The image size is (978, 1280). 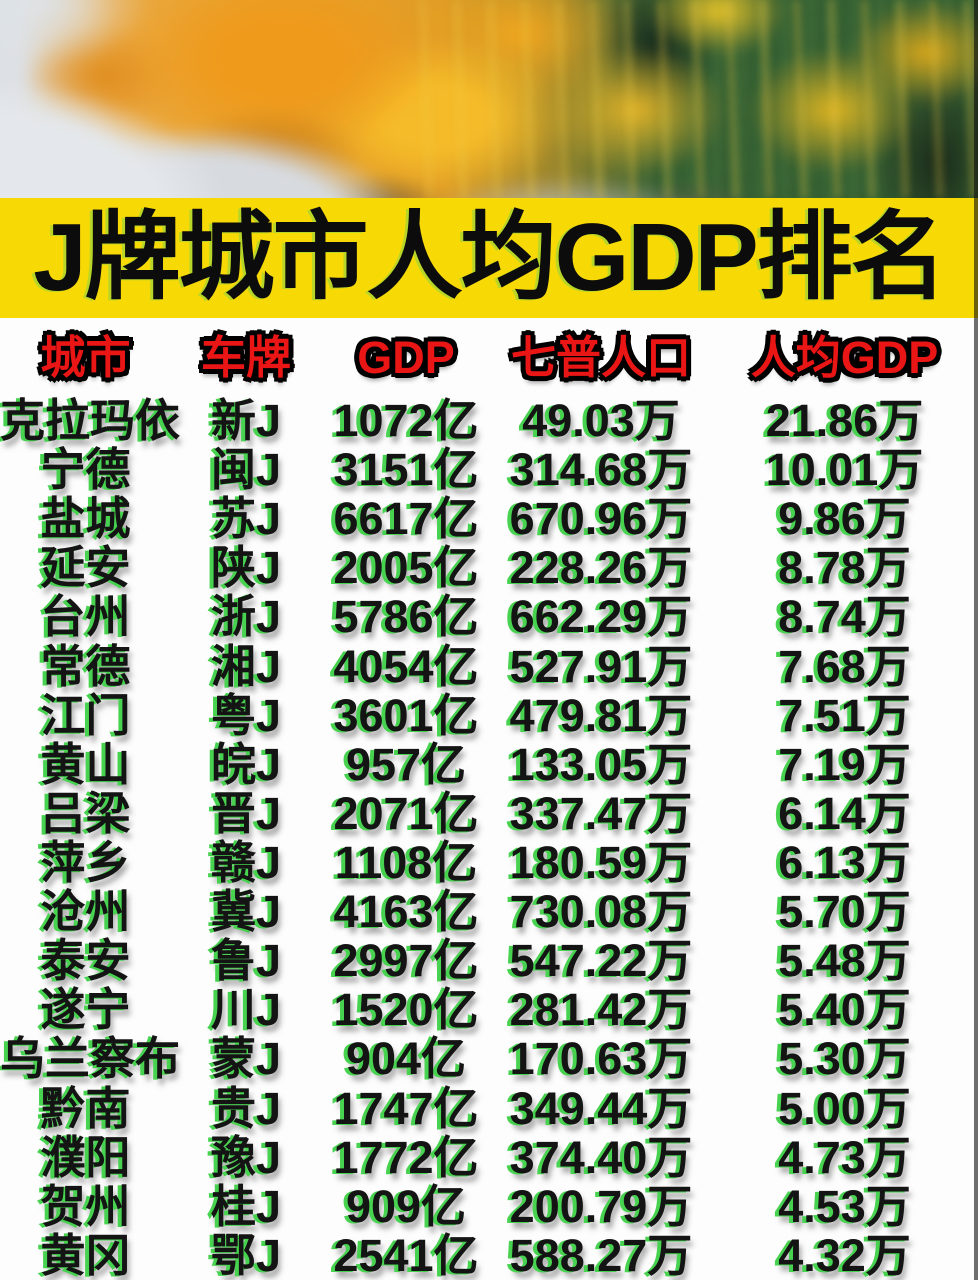 What do you see at coordinates (85, 715) in the screenshot?
I see `city-cell: 江门` at bounding box center [85, 715].